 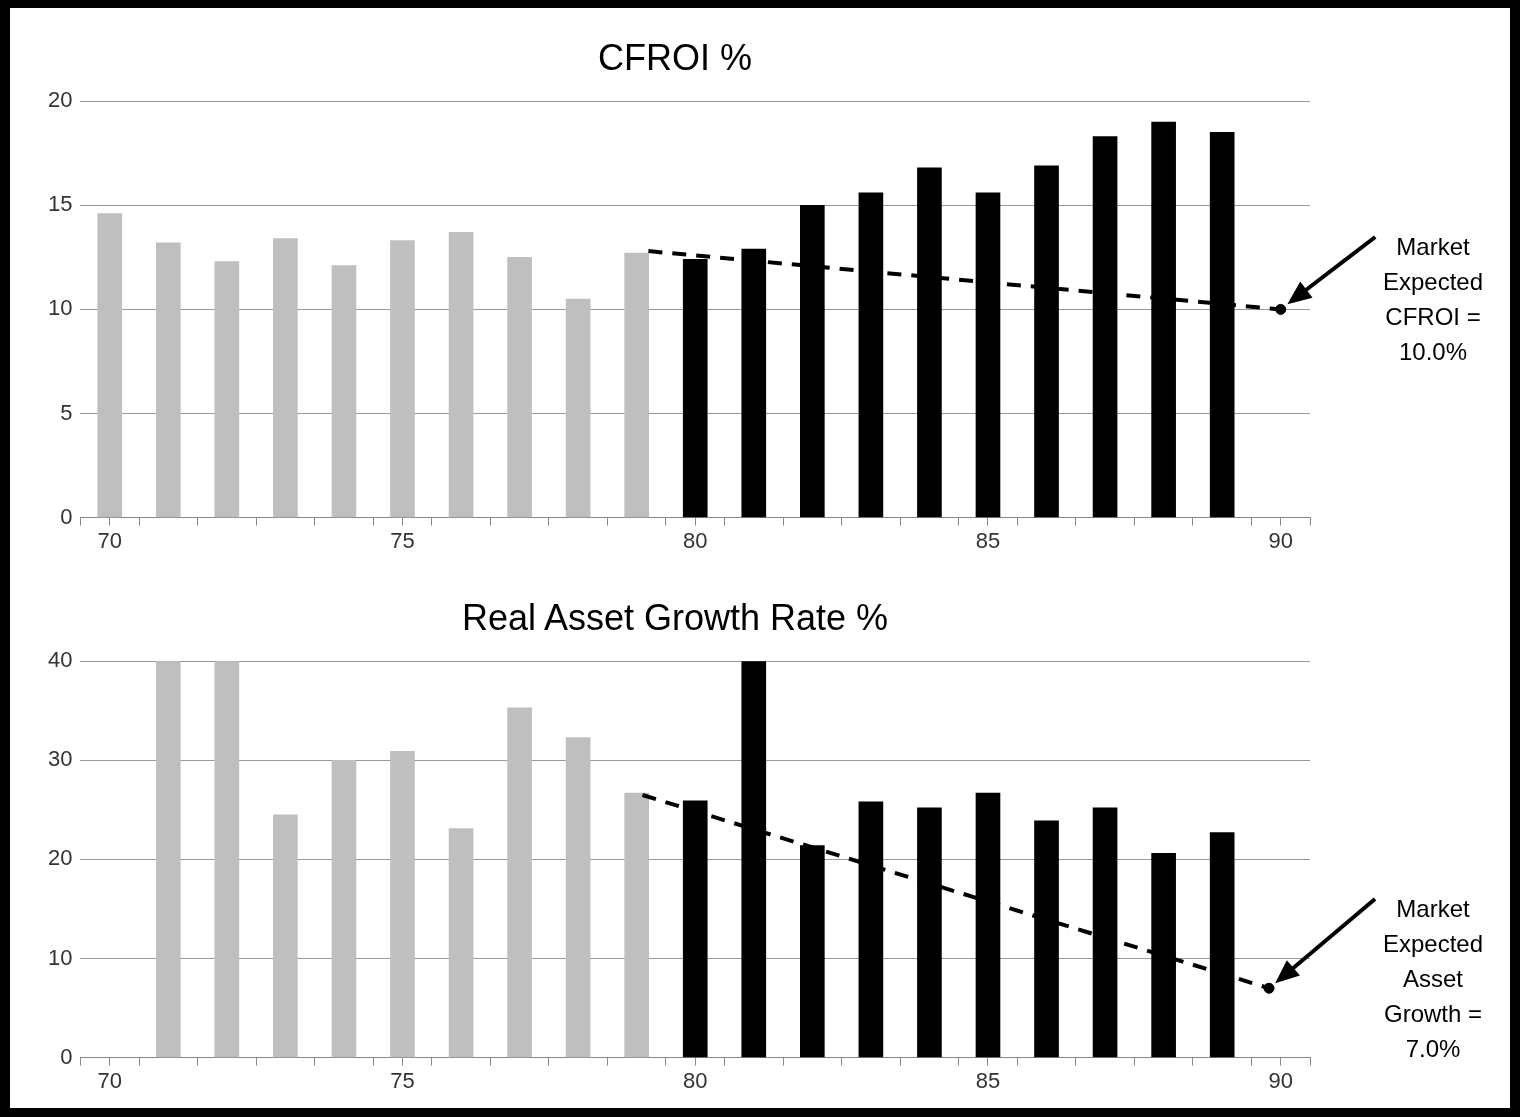 I want to click on text: Market Expected Asset Growth = 7.0%, so click(x=1433, y=978).